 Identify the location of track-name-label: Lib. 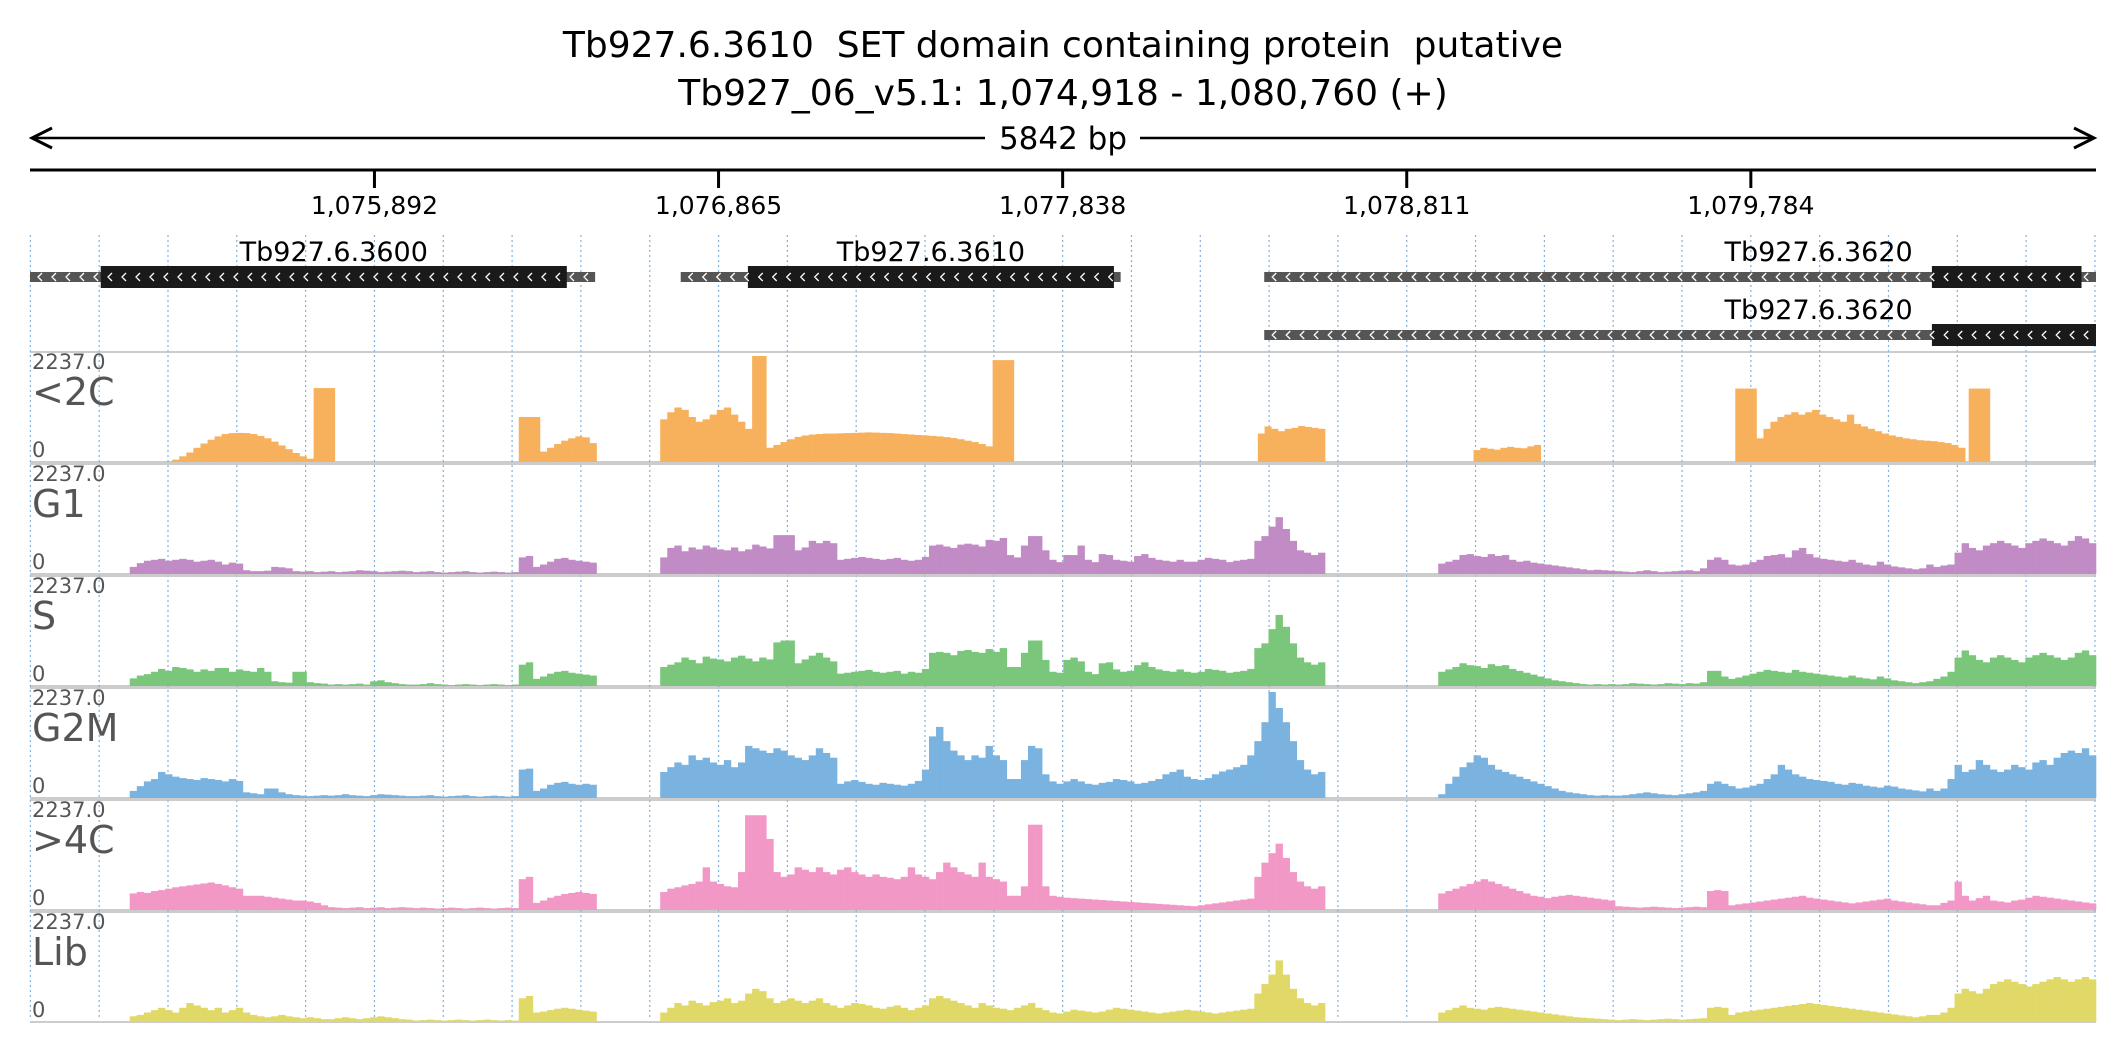
(60, 952).